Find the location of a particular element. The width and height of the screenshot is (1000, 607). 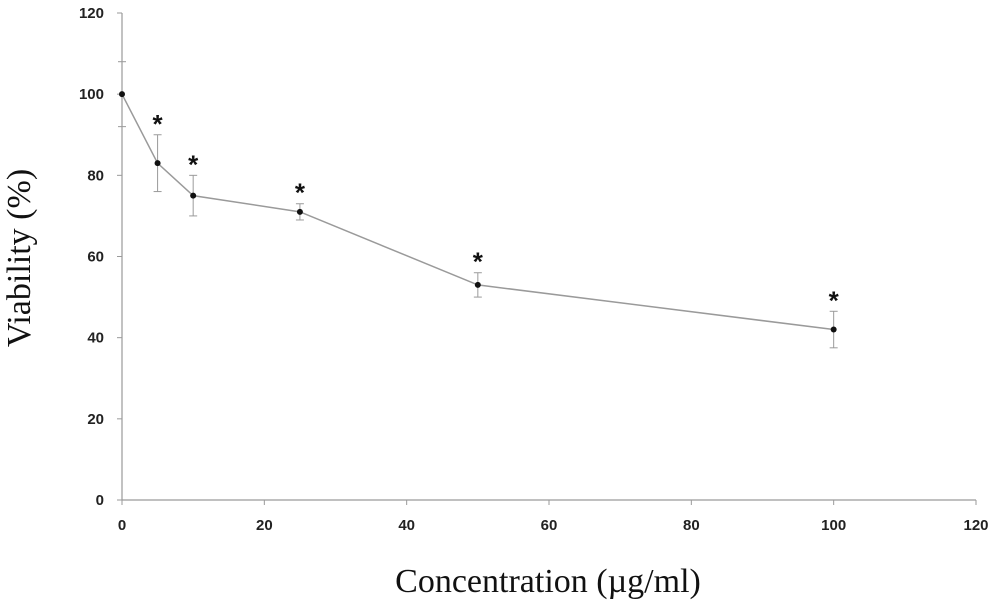

x-tick-label: 60 is located at coordinates (549, 525).